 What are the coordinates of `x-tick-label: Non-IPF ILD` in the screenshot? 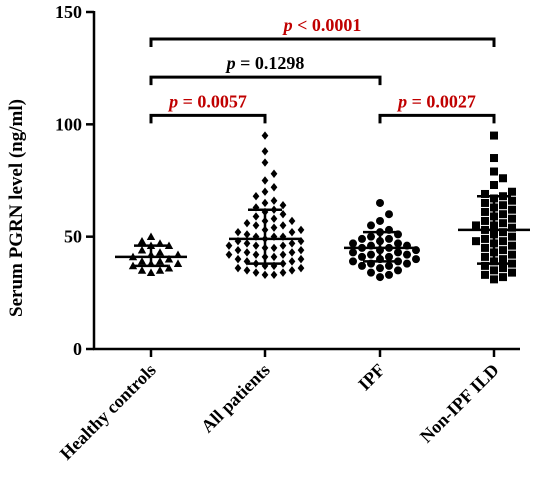 It's located at (459, 403).